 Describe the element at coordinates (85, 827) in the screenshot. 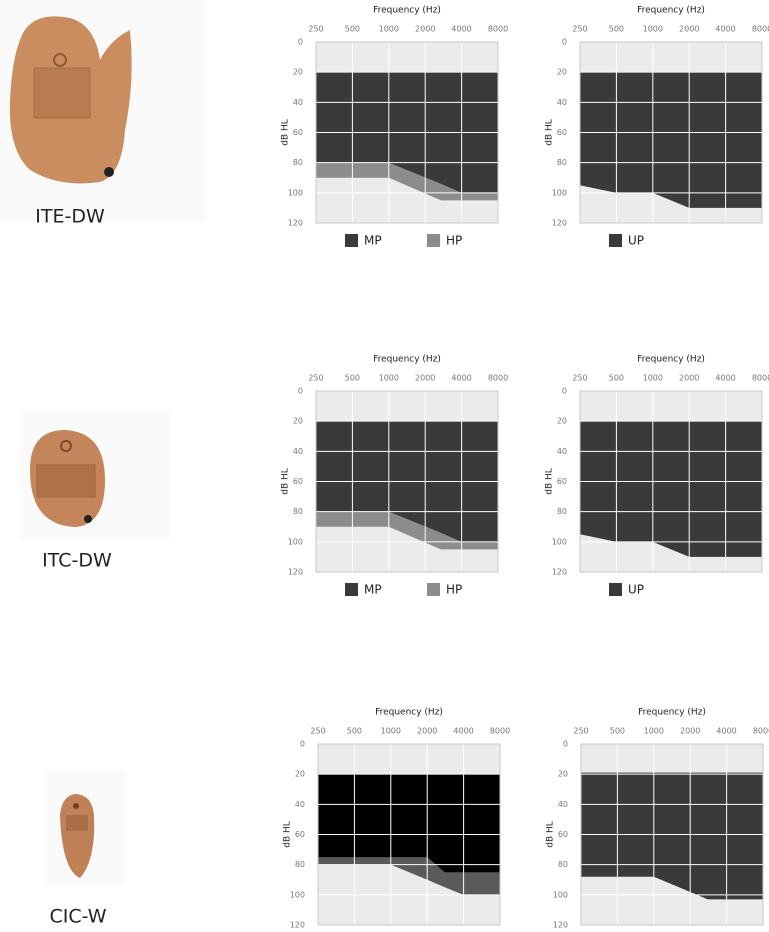

I see `device-image-cic` at that location.